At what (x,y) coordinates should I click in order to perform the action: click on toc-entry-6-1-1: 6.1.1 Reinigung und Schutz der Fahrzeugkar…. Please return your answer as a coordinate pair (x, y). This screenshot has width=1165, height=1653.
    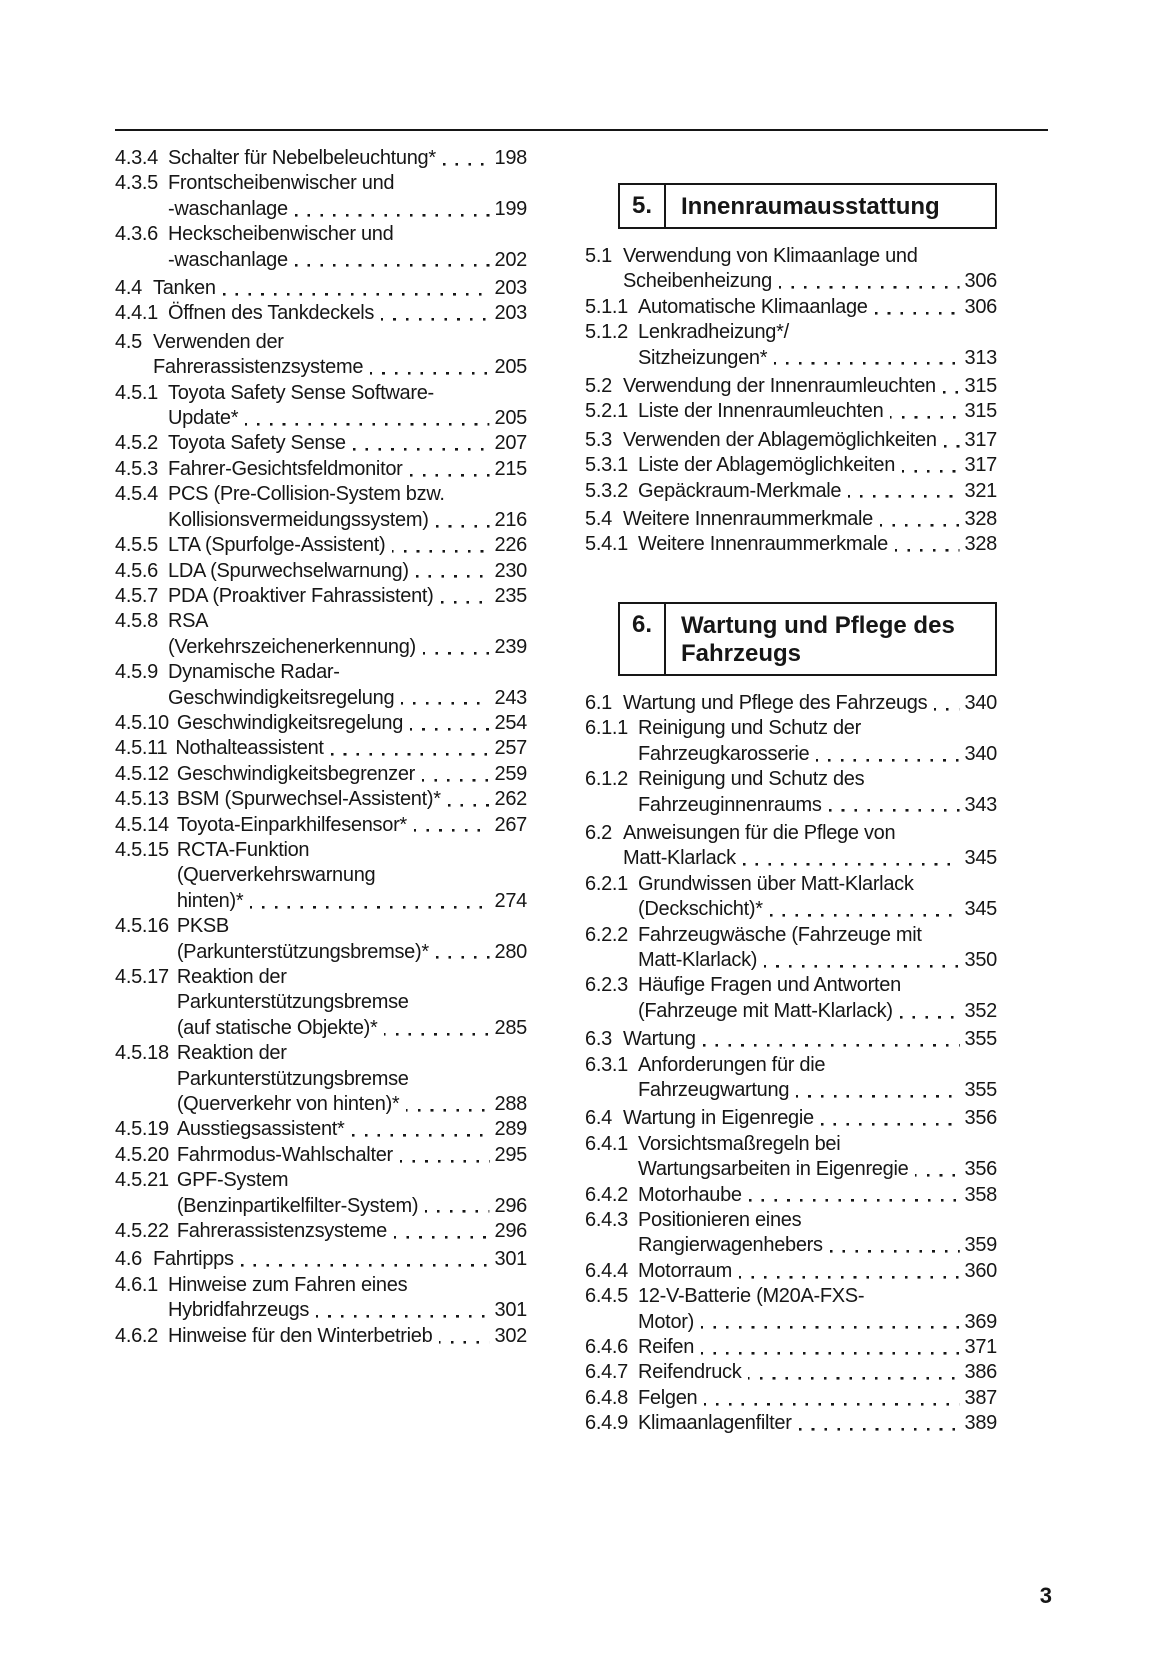
    Looking at the image, I should click on (791, 742).